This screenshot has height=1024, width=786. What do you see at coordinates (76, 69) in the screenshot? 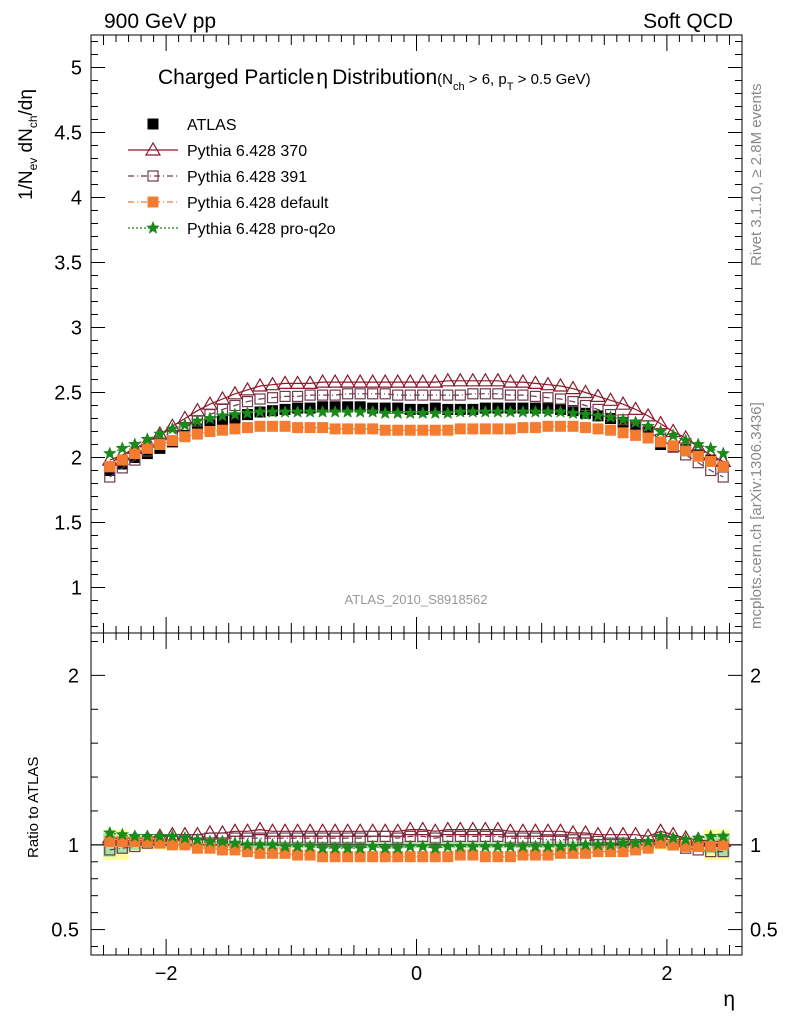
I see `main-y-tick-label: 5` at bounding box center [76, 69].